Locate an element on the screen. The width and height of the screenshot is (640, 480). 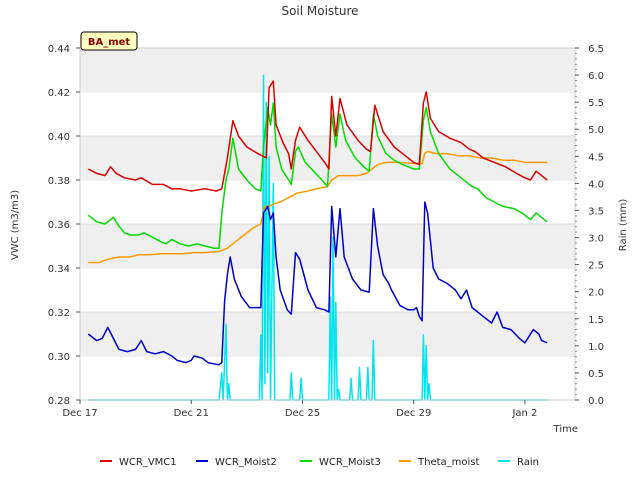
station-badge-label: BA_met is located at coordinates (109, 42).